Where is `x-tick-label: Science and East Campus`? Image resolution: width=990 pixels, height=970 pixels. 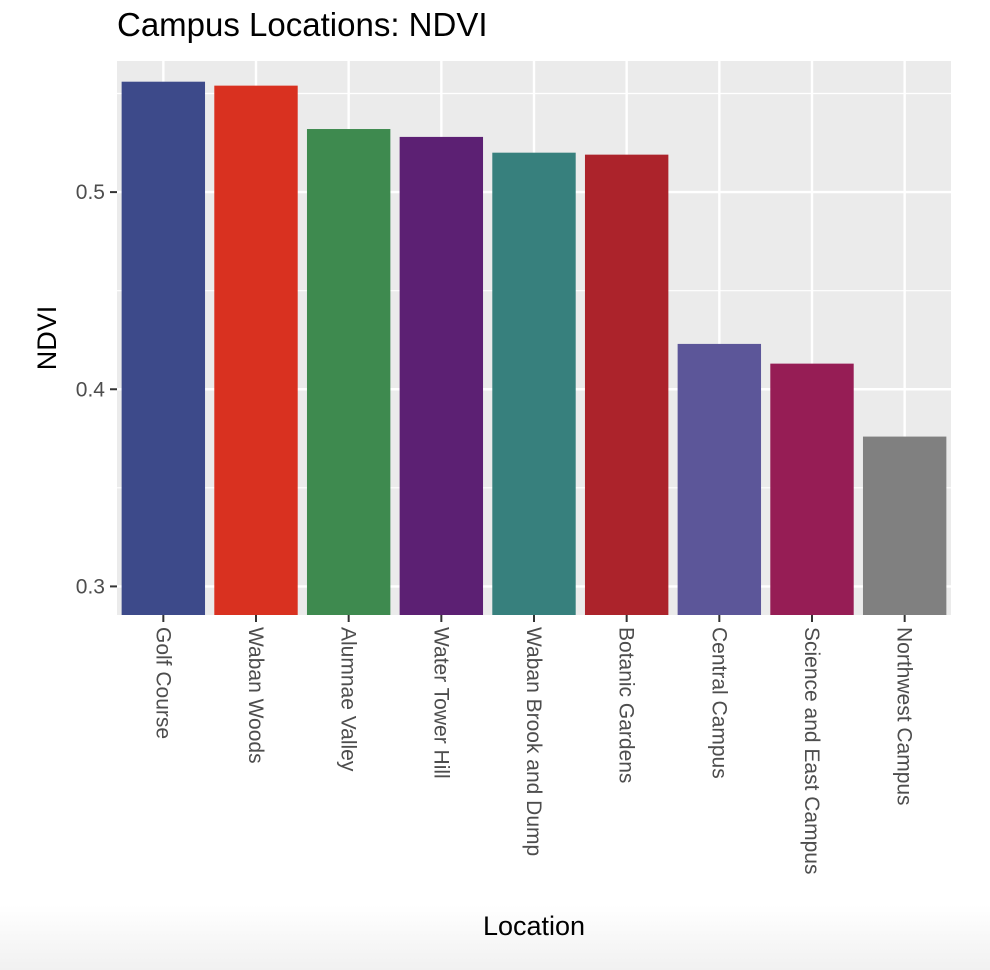 x-tick-label: Science and East Campus is located at coordinates (811, 750).